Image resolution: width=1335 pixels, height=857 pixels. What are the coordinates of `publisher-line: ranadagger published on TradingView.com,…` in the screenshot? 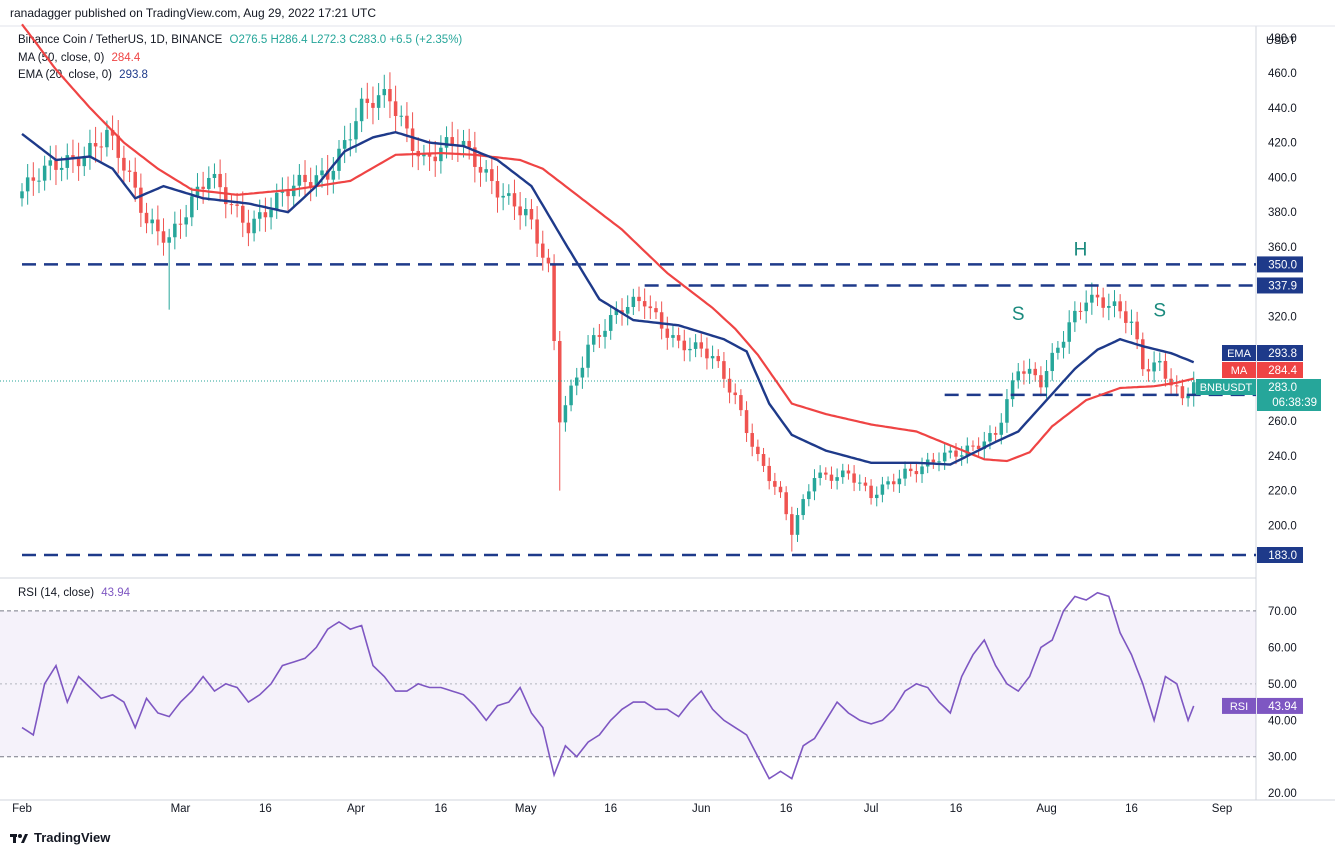 It's located at (193, 13).